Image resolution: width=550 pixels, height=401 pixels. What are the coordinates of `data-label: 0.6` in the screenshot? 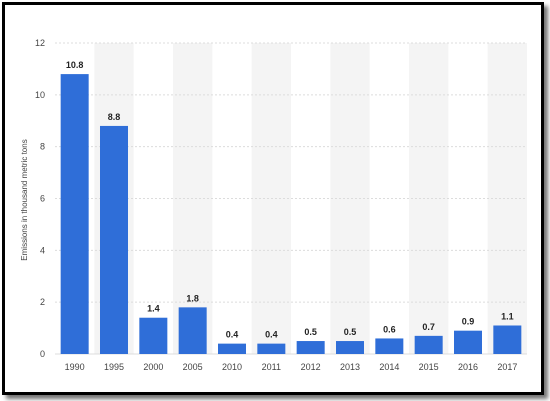 It's located at (389, 329).